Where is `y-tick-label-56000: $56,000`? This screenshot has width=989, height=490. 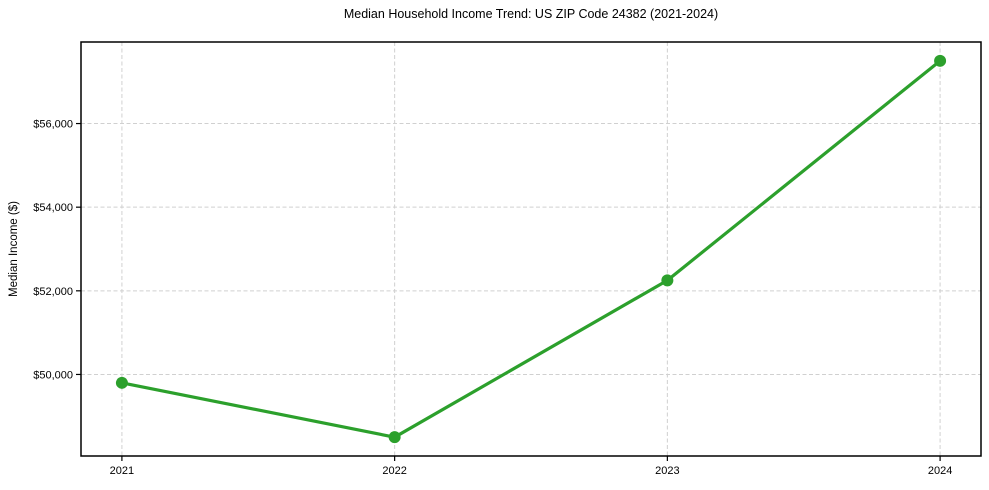
y-tick-label-56000: $56,000 is located at coordinates (53, 125).